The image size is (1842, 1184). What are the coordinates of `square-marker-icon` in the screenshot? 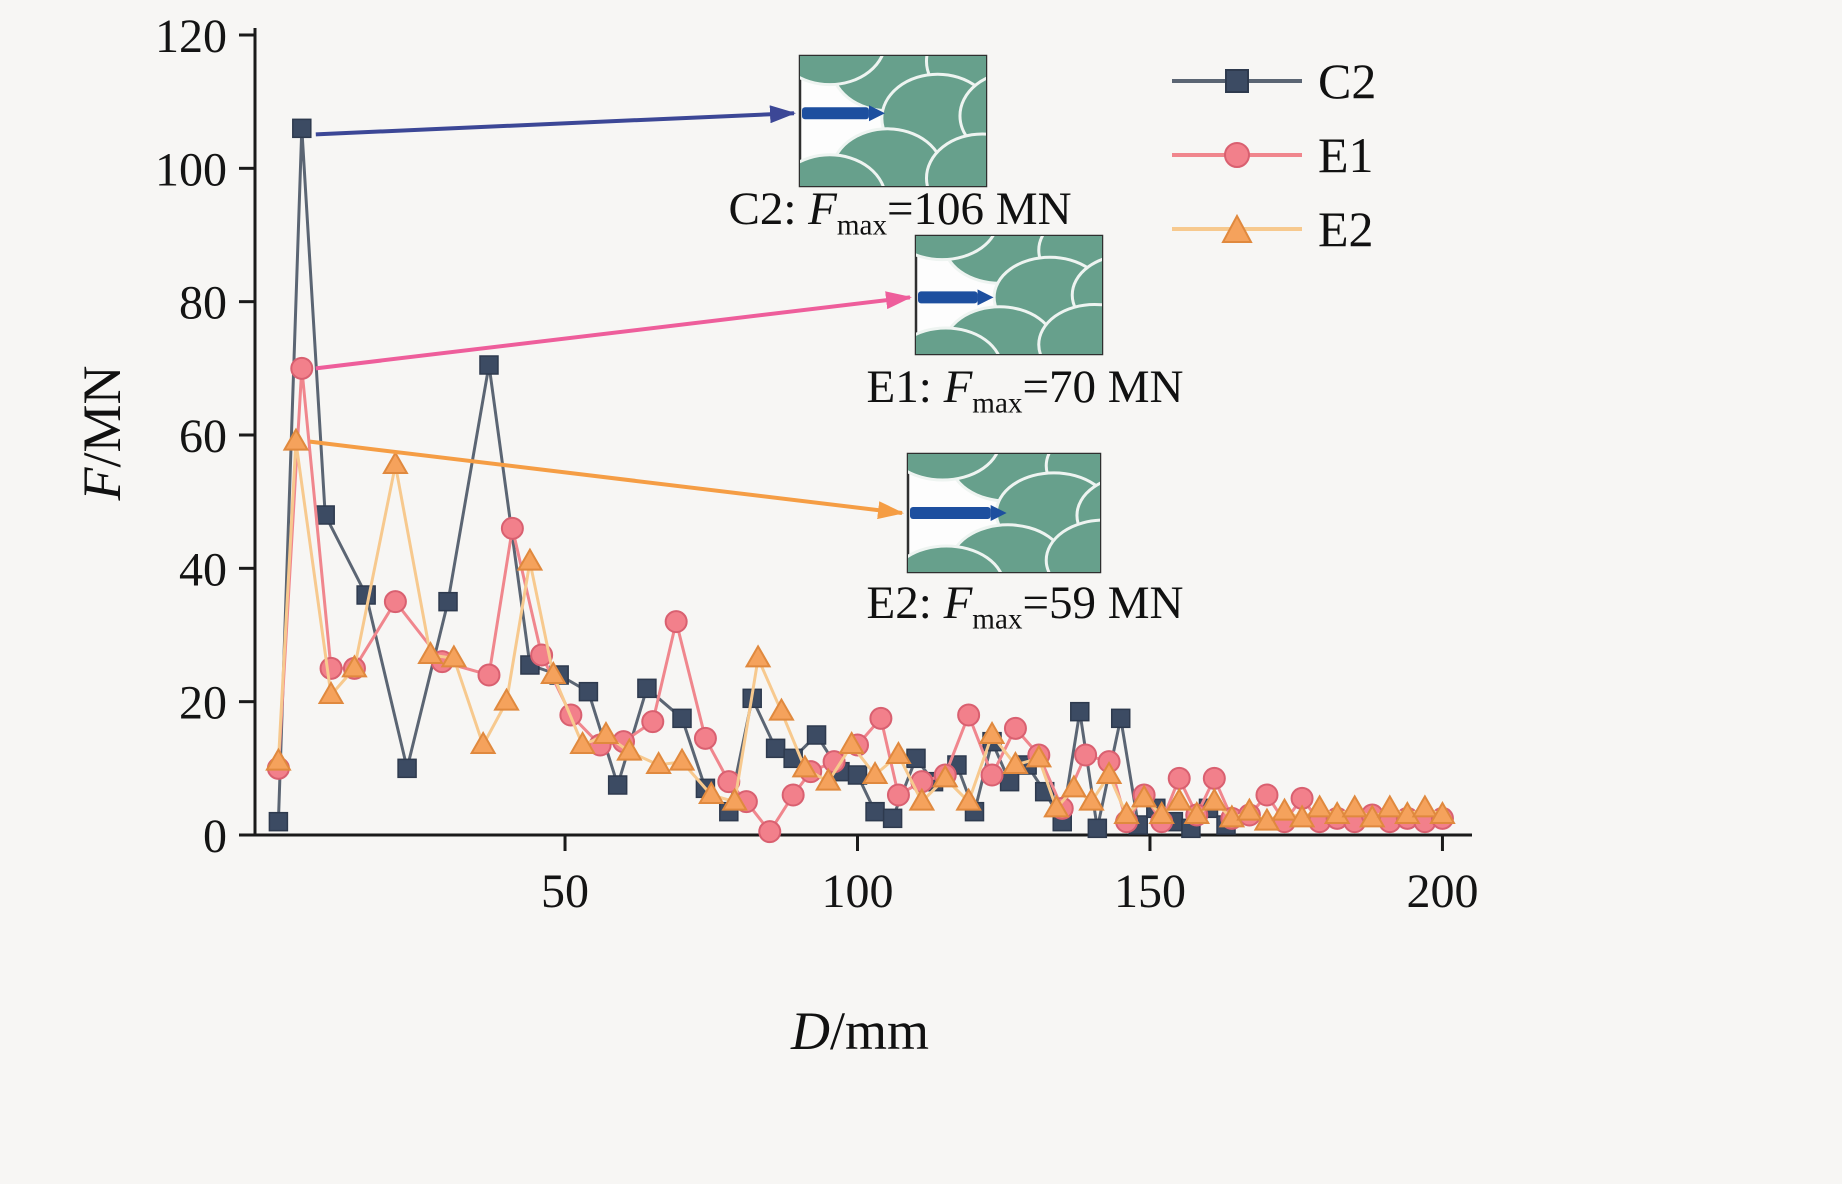 It's located at (1237, 81).